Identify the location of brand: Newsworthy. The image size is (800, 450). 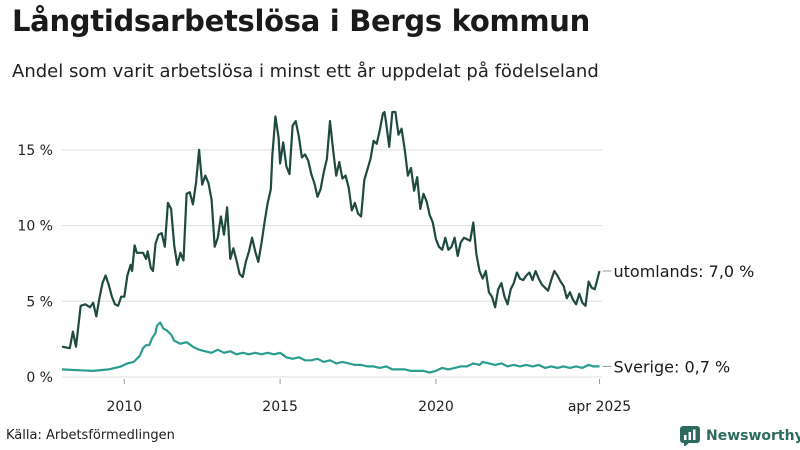
(740, 436).